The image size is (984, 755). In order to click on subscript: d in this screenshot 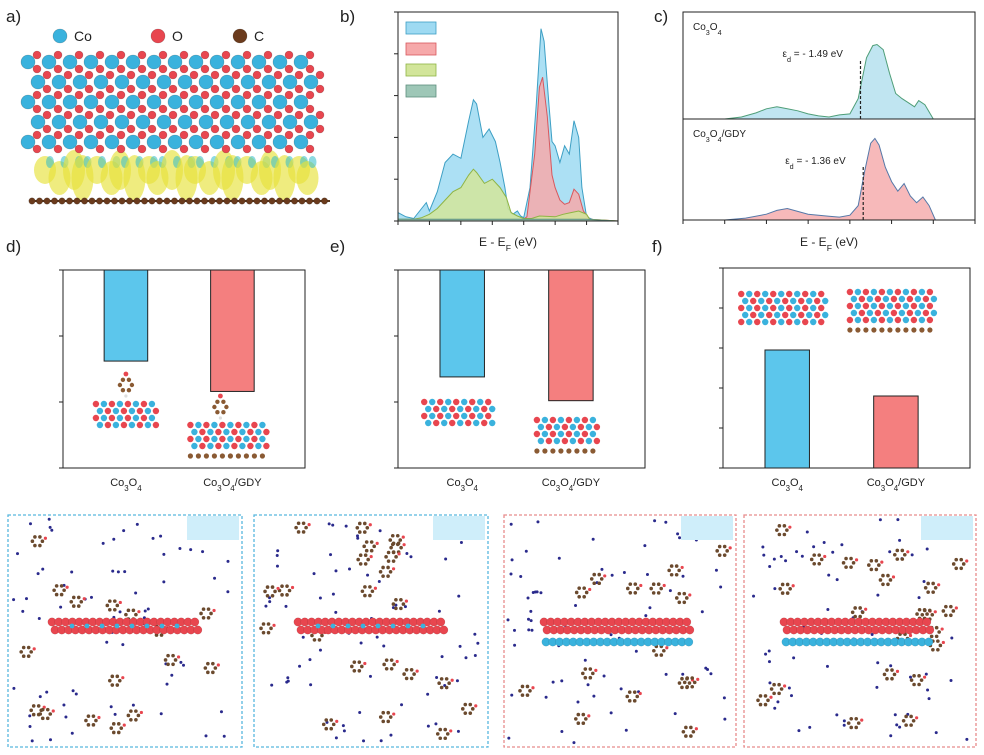, I will do `click(792, 166)`.